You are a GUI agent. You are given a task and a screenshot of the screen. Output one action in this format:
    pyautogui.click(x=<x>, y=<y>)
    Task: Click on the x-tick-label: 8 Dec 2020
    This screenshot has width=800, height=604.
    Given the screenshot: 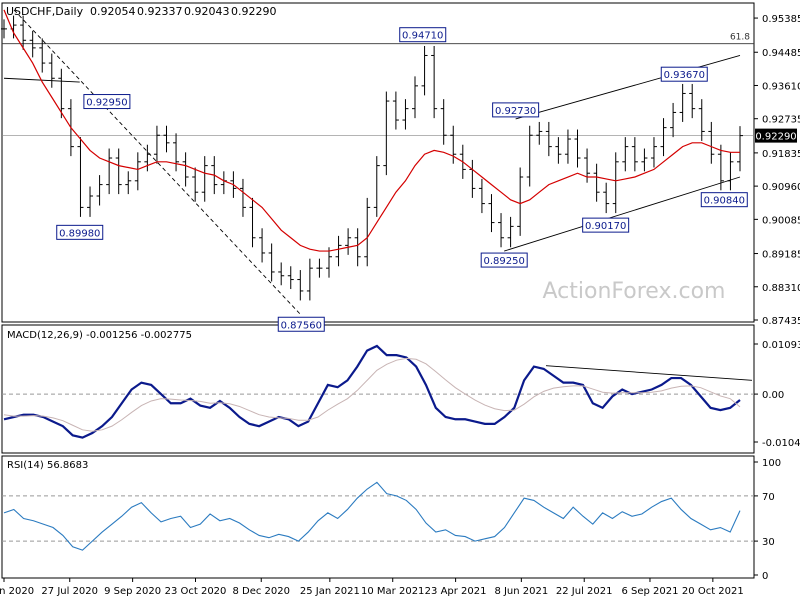 What is the action you would take?
    pyautogui.click(x=261, y=591)
    